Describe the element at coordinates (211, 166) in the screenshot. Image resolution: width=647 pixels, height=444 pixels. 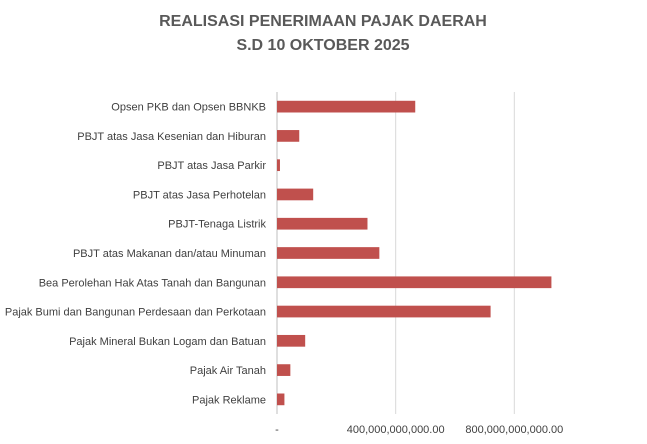
I see `category-label-2: PBJT atas Jasa Parkir` at that location.